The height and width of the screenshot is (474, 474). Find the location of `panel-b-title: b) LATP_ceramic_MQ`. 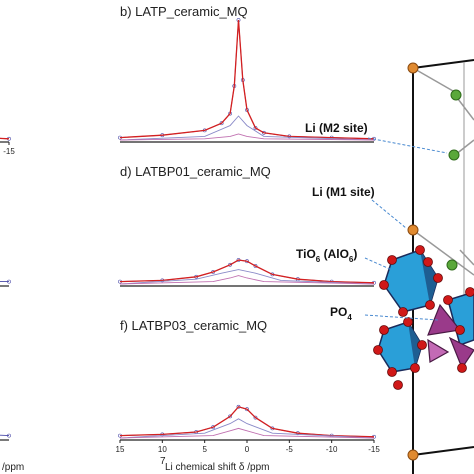

panel-b-title: b) LATP_ceramic_MQ is located at coordinates (184, 11).